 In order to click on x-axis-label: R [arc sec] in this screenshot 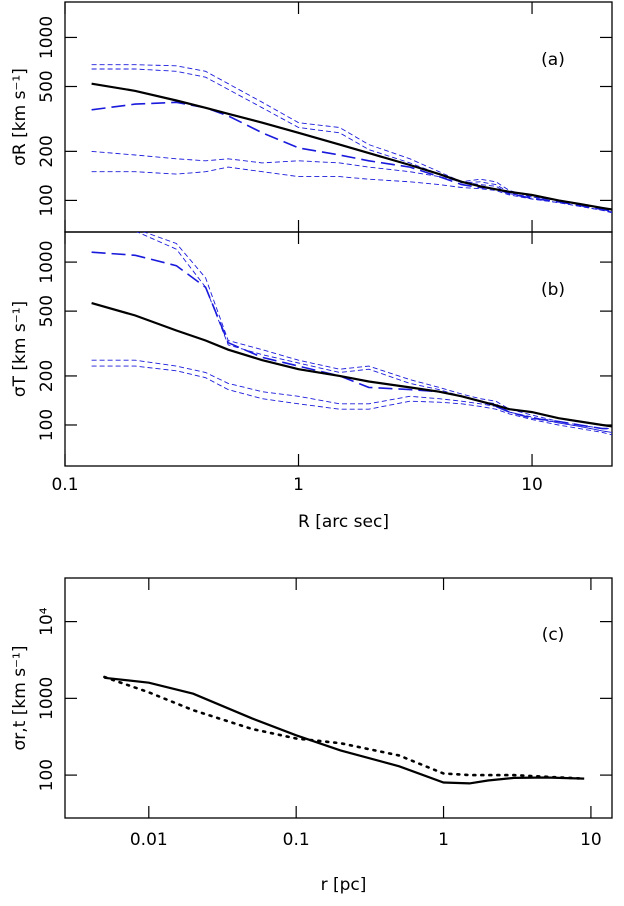, I will do `click(343, 522)`.